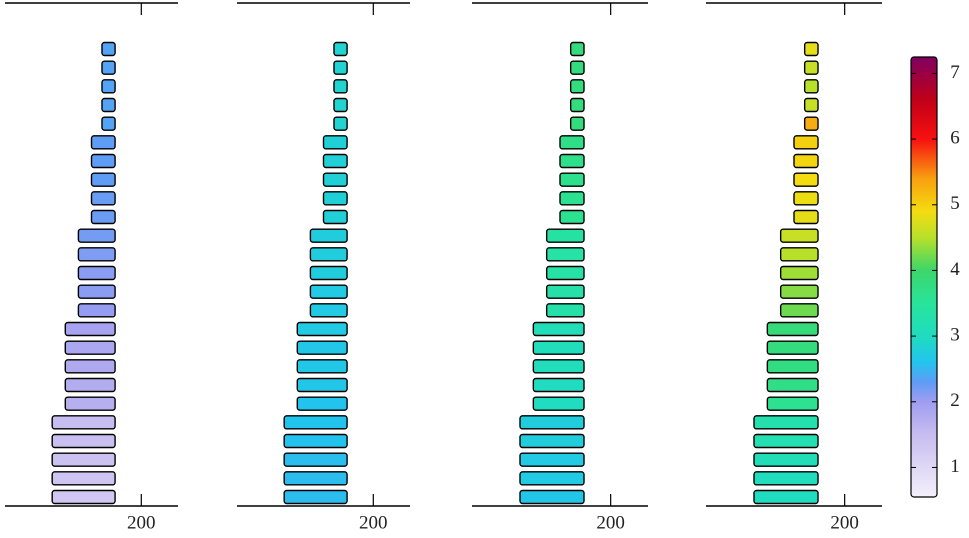  What do you see at coordinates (955, 203) in the screenshot?
I see `colorbar-tick-label: 5` at bounding box center [955, 203].